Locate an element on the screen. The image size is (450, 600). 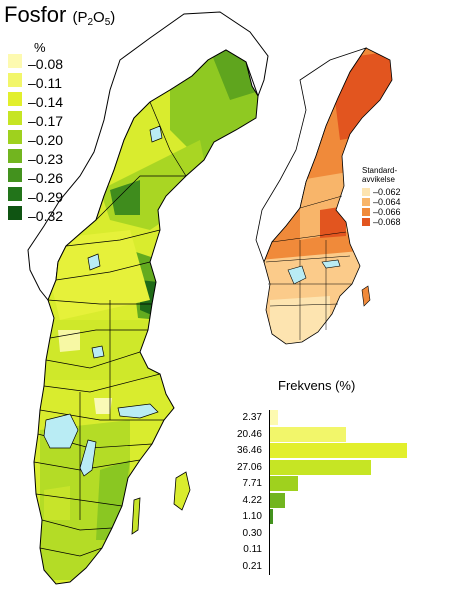
map-title: Fosfor (P2O5) is located at coordinates (59, 19).